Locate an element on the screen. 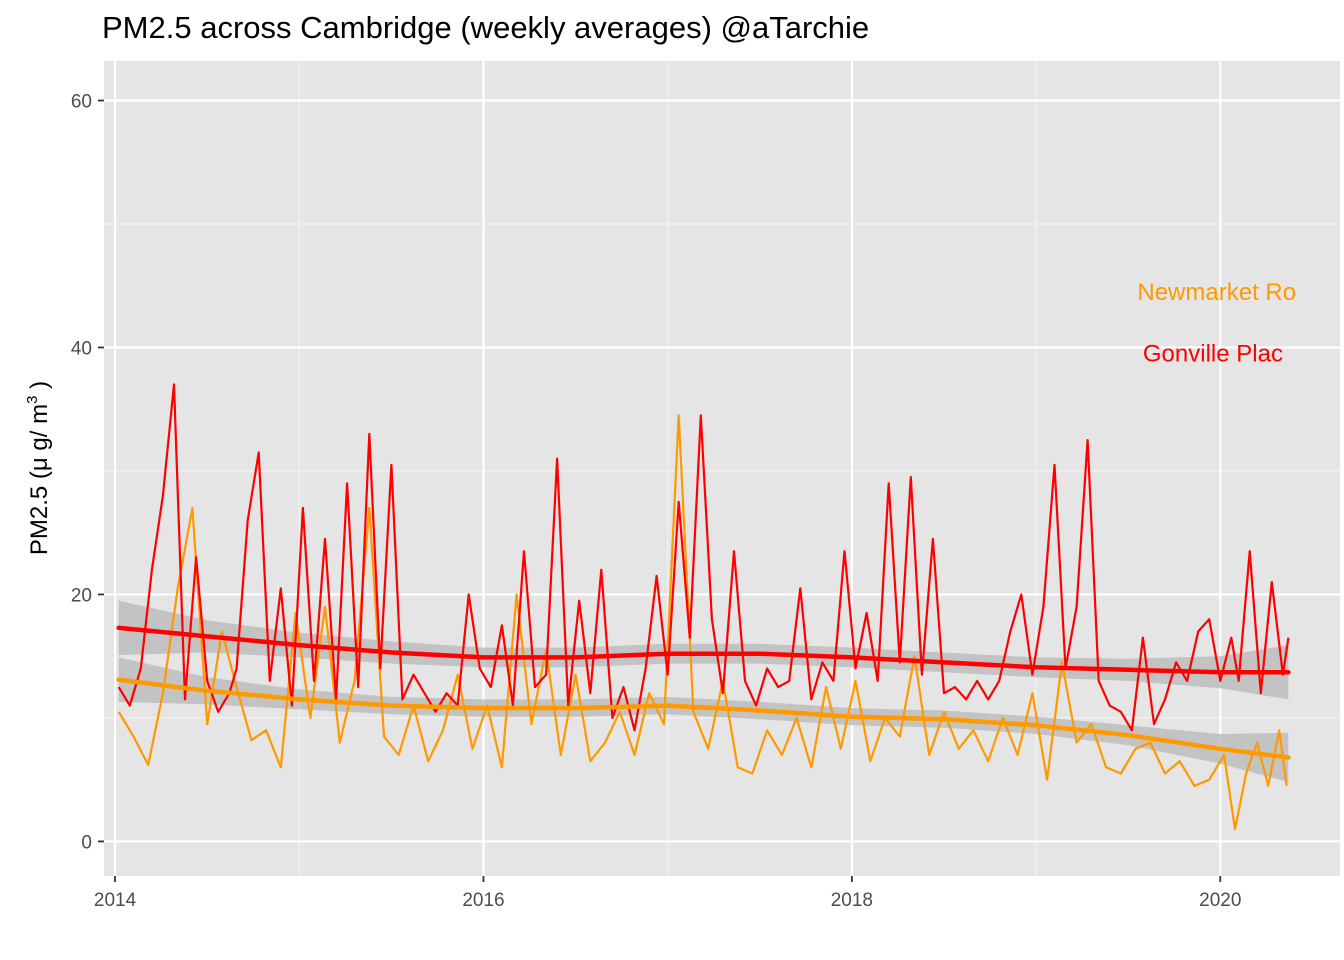 The image size is (1344, 960). x-tick-label: 2020 is located at coordinates (1220, 900).